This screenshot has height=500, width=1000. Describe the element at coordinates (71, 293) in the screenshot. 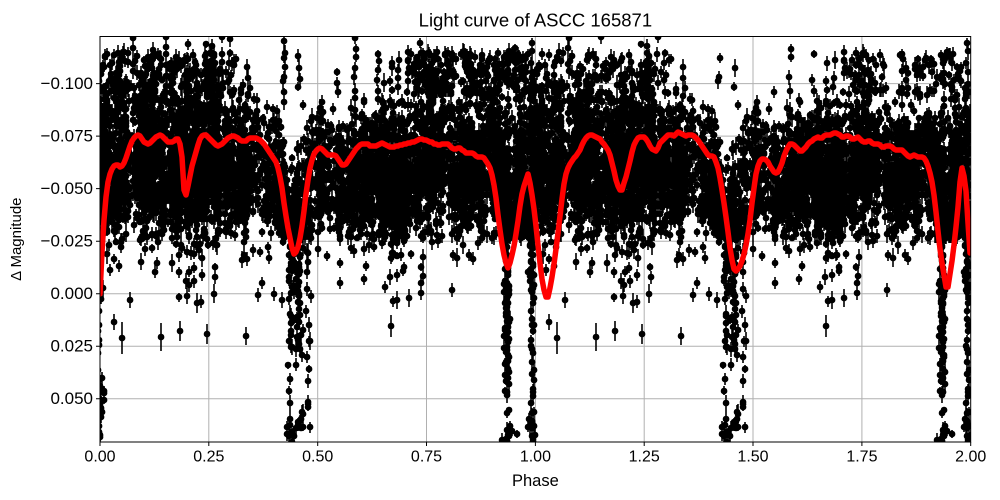

I see `svg-text: 0.000` at that location.